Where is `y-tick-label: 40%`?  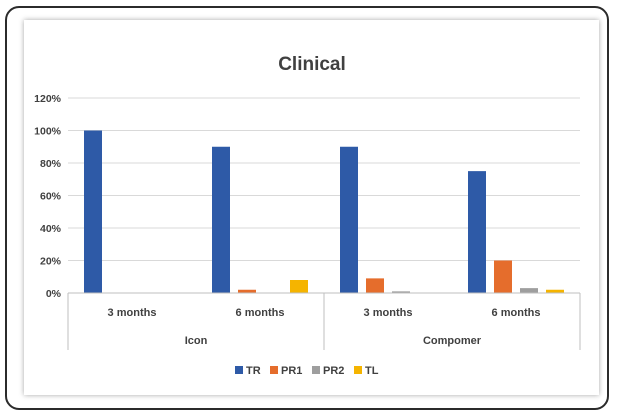 y-tick-label: 40% is located at coordinates (51, 229).